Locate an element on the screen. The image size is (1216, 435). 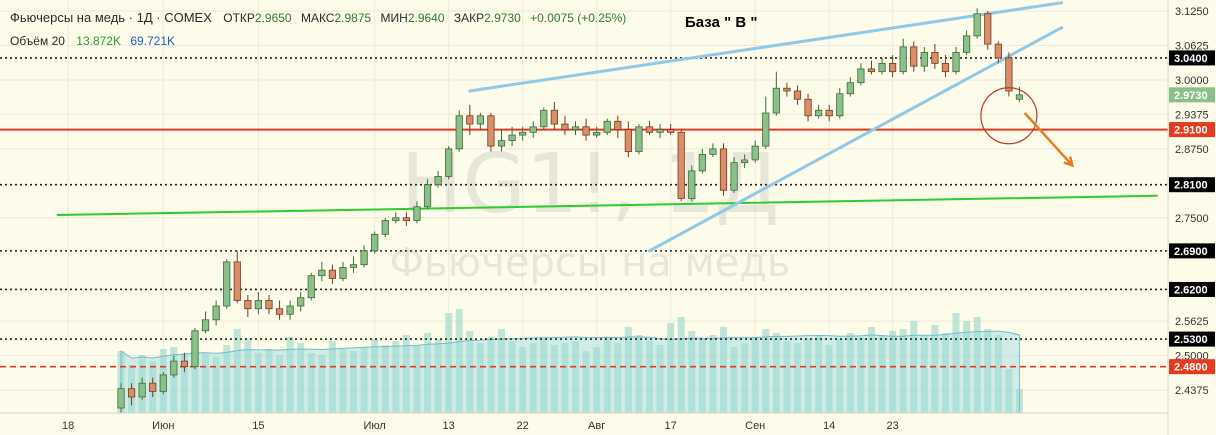
ohlc-high-value: 2.9875 is located at coordinates (352, 18).